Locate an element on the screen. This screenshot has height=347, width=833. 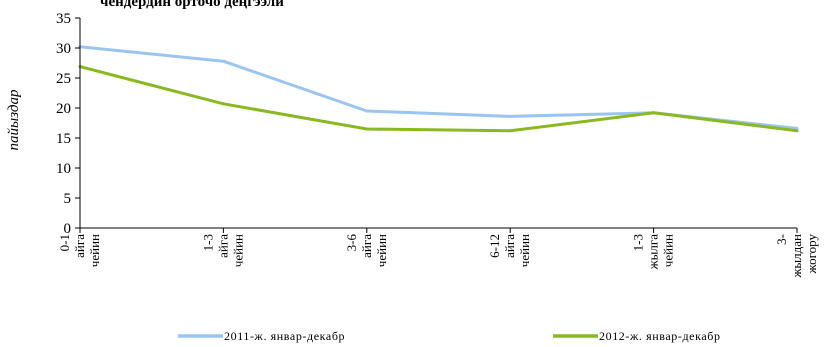
x-tick-label: 1-3 айга чейин is located at coordinates (222, 250).